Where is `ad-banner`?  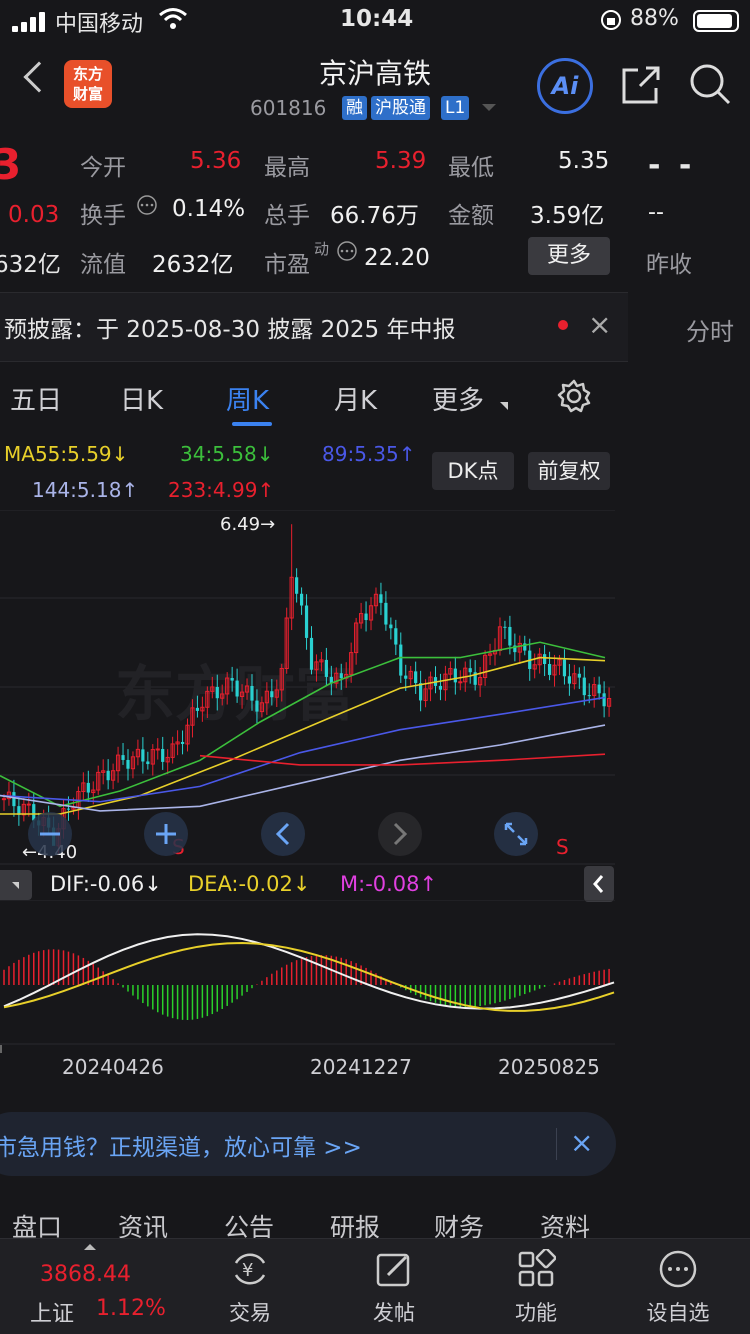
ad-banner is located at coordinates (308, 1144).